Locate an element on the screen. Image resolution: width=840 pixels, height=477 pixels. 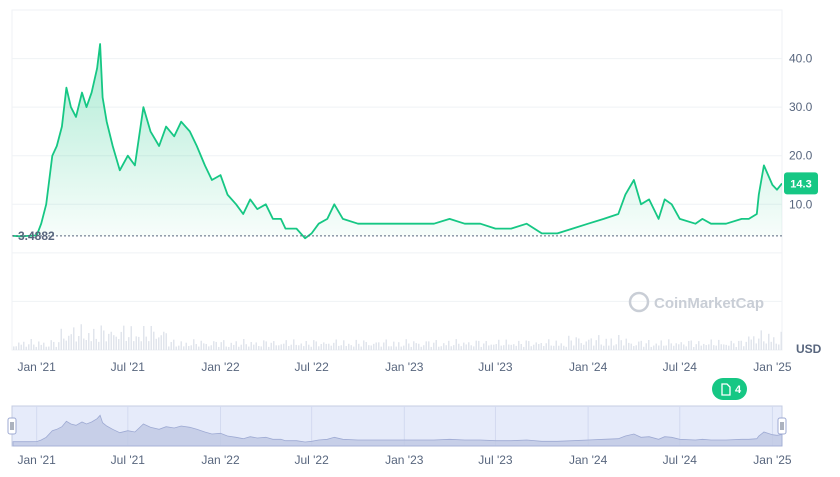
y-tick-label: 10.0 is located at coordinates (801, 204).